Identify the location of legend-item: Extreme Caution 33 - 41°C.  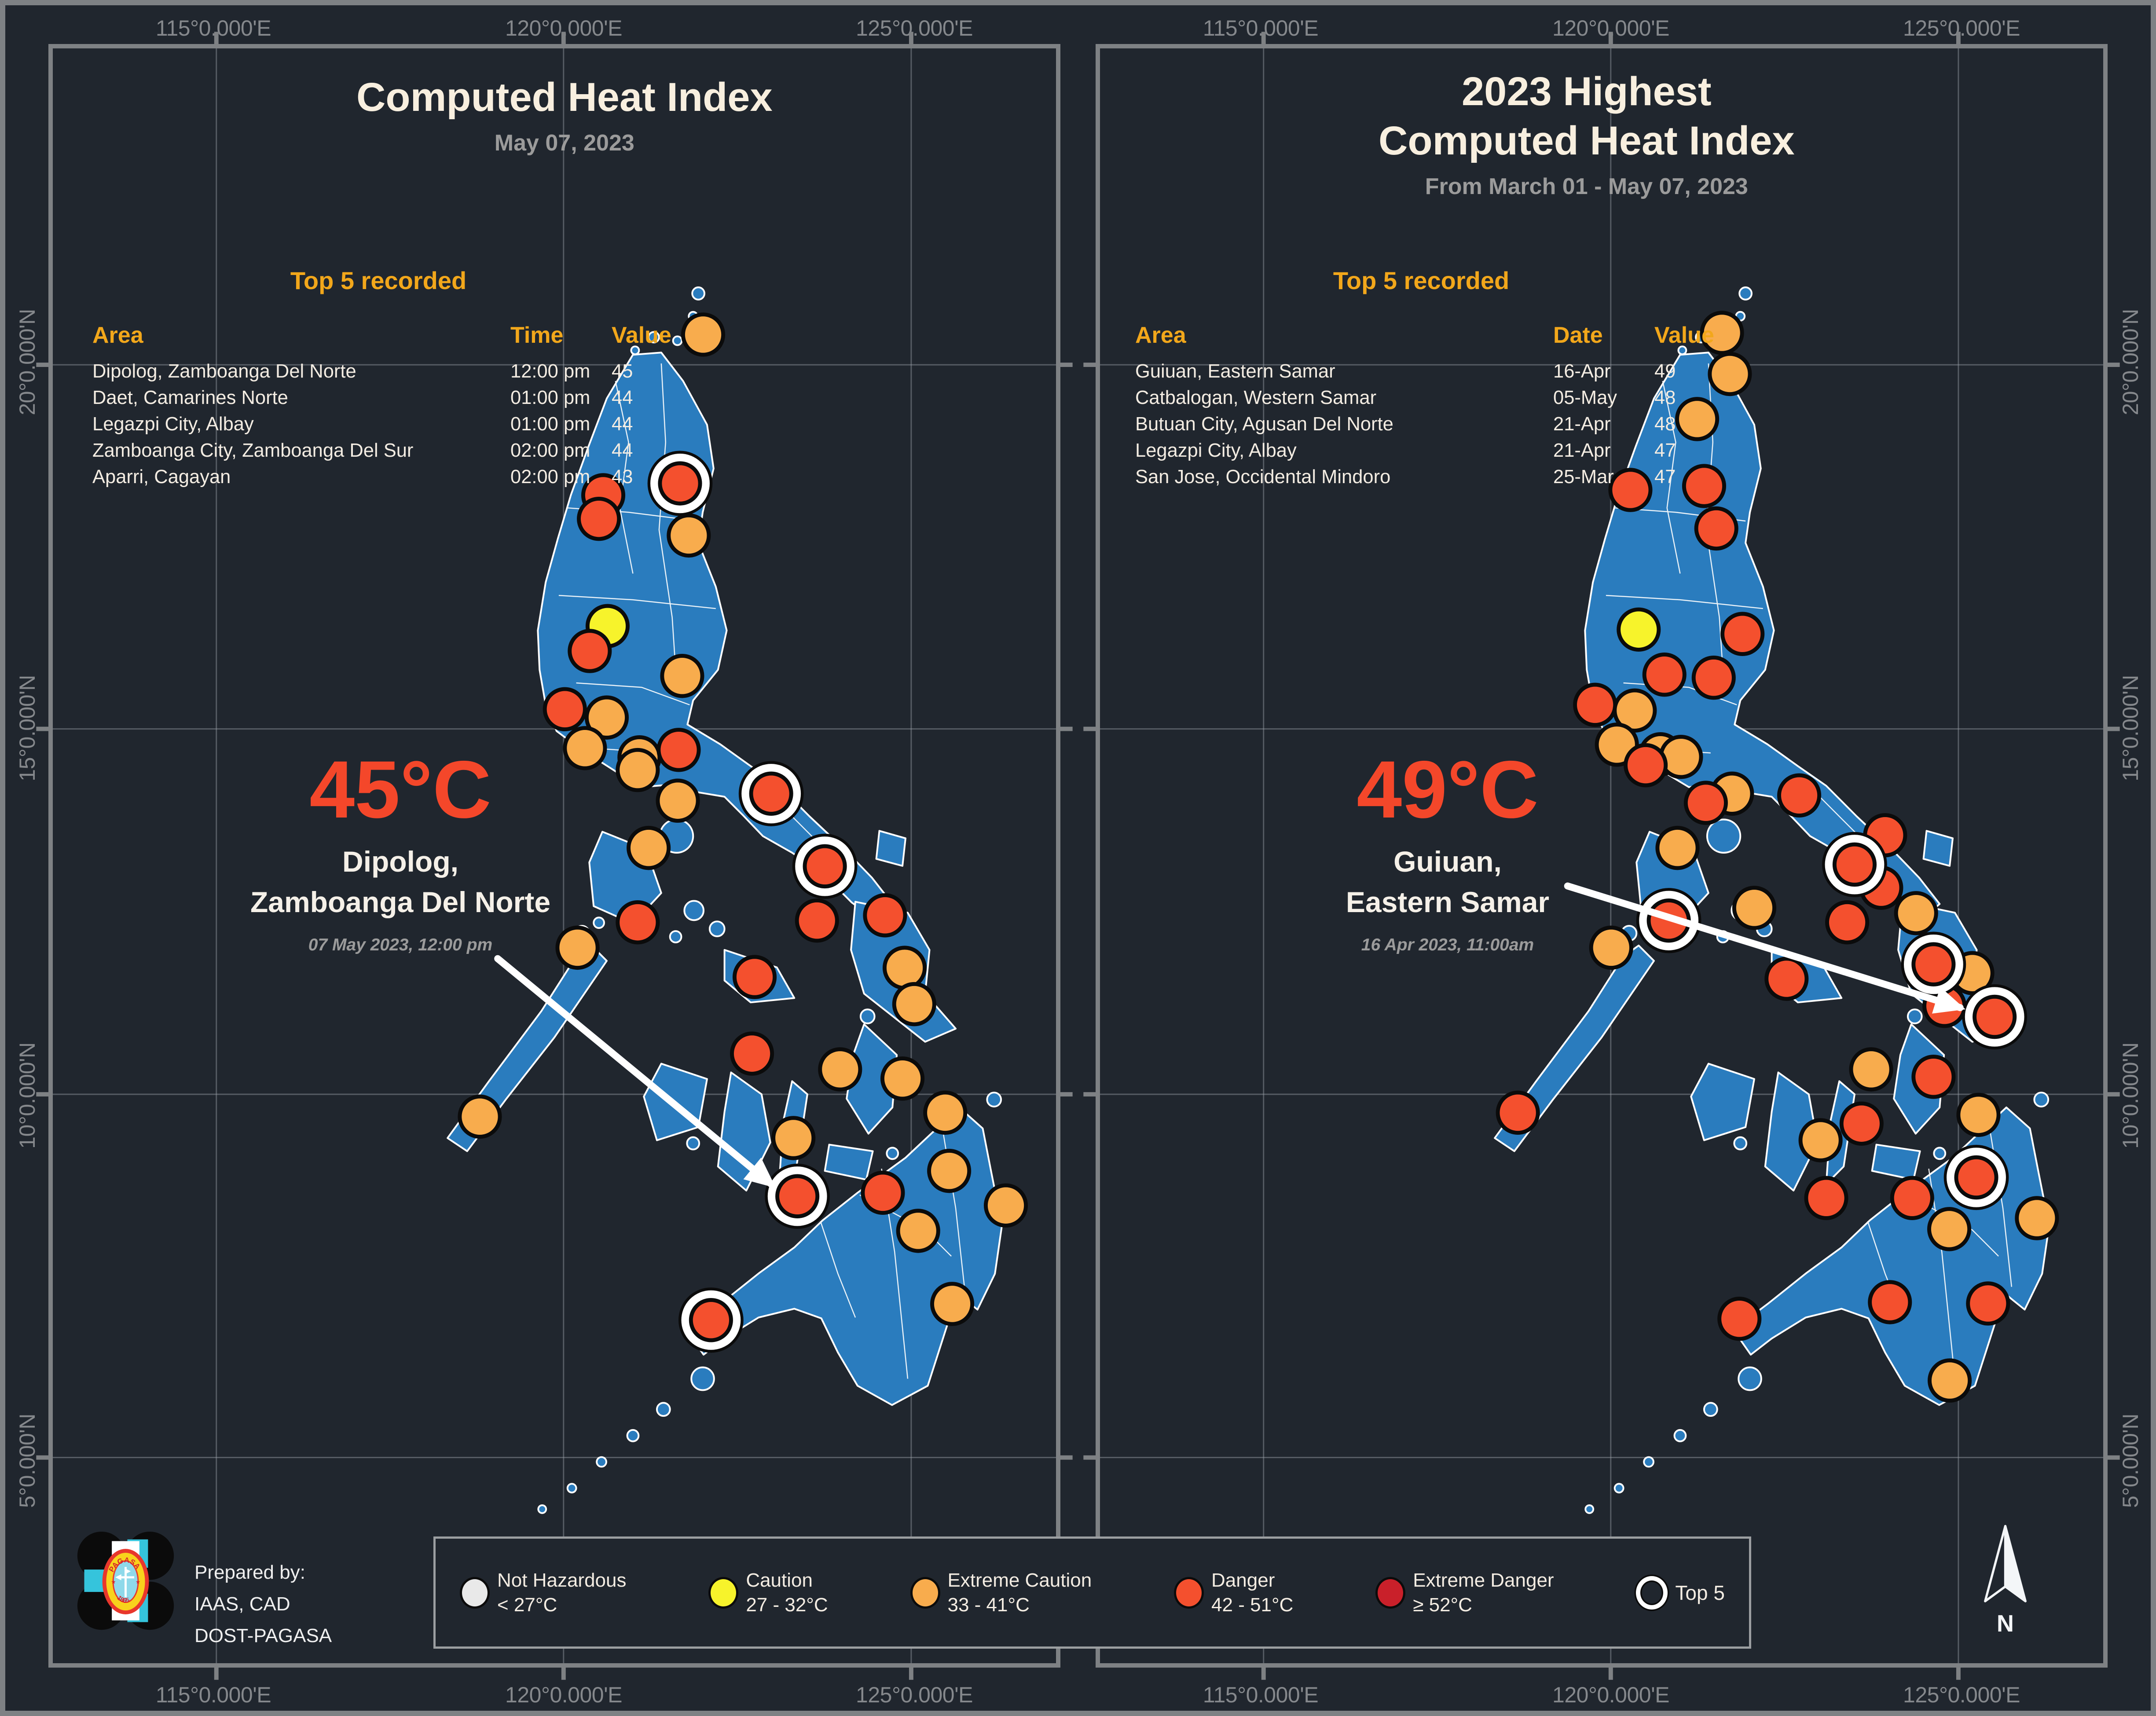
(1001, 1592).